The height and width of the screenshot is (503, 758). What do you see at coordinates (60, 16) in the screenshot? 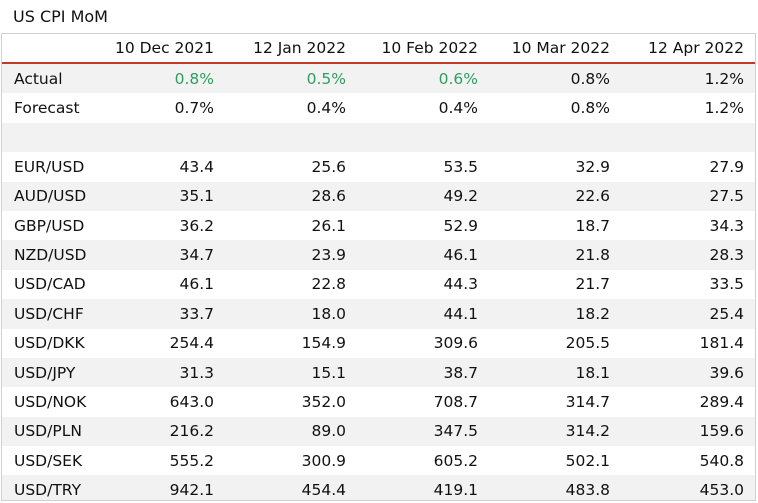
I see `table-title: US CPI MoM` at bounding box center [60, 16].